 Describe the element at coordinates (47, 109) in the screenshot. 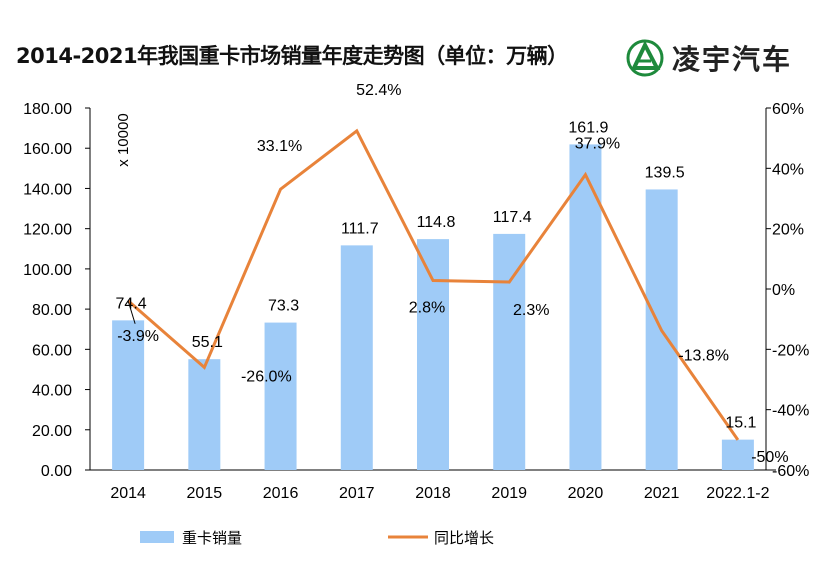

I see `left-tick-label: 180.00` at that location.